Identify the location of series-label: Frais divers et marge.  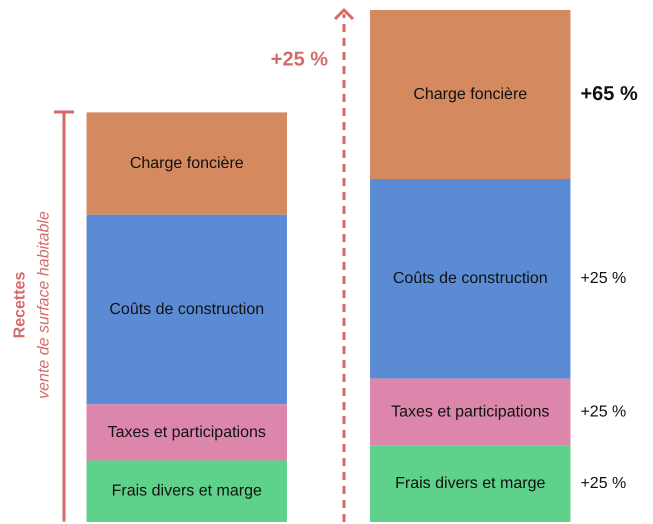
(187, 491).